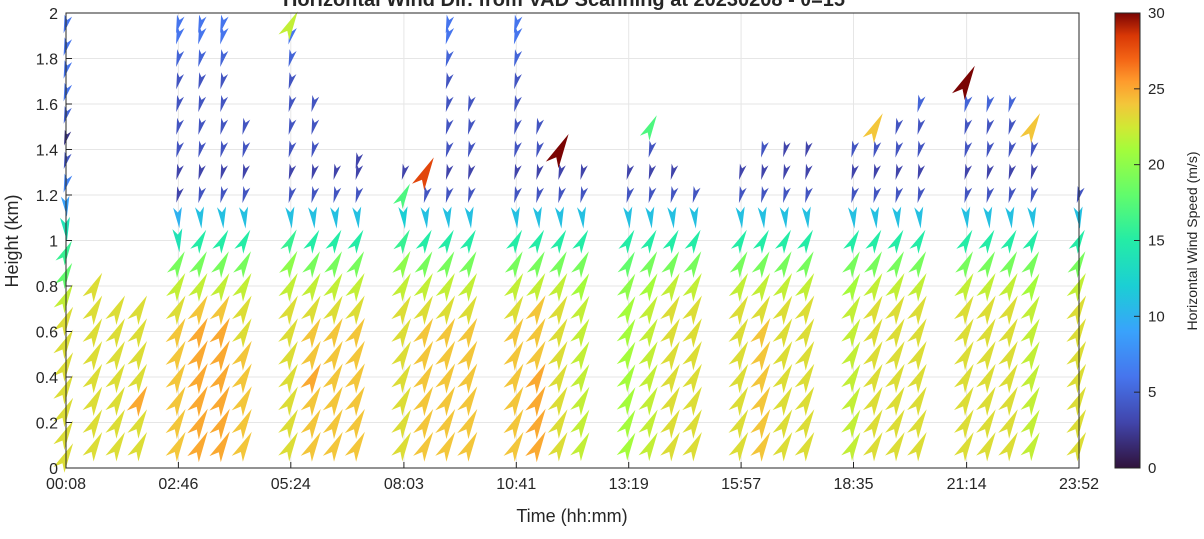 Image resolution: width=1204 pixels, height=539 pixels. I want to click on y-tick-label: 1.2, so click(47, 196).